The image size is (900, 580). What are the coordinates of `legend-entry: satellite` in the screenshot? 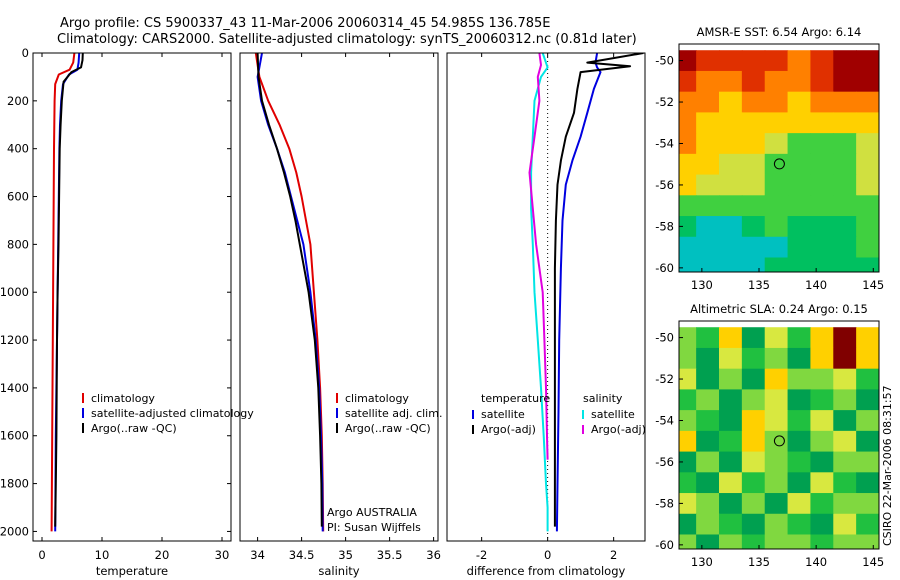 It's located at (503, 414).